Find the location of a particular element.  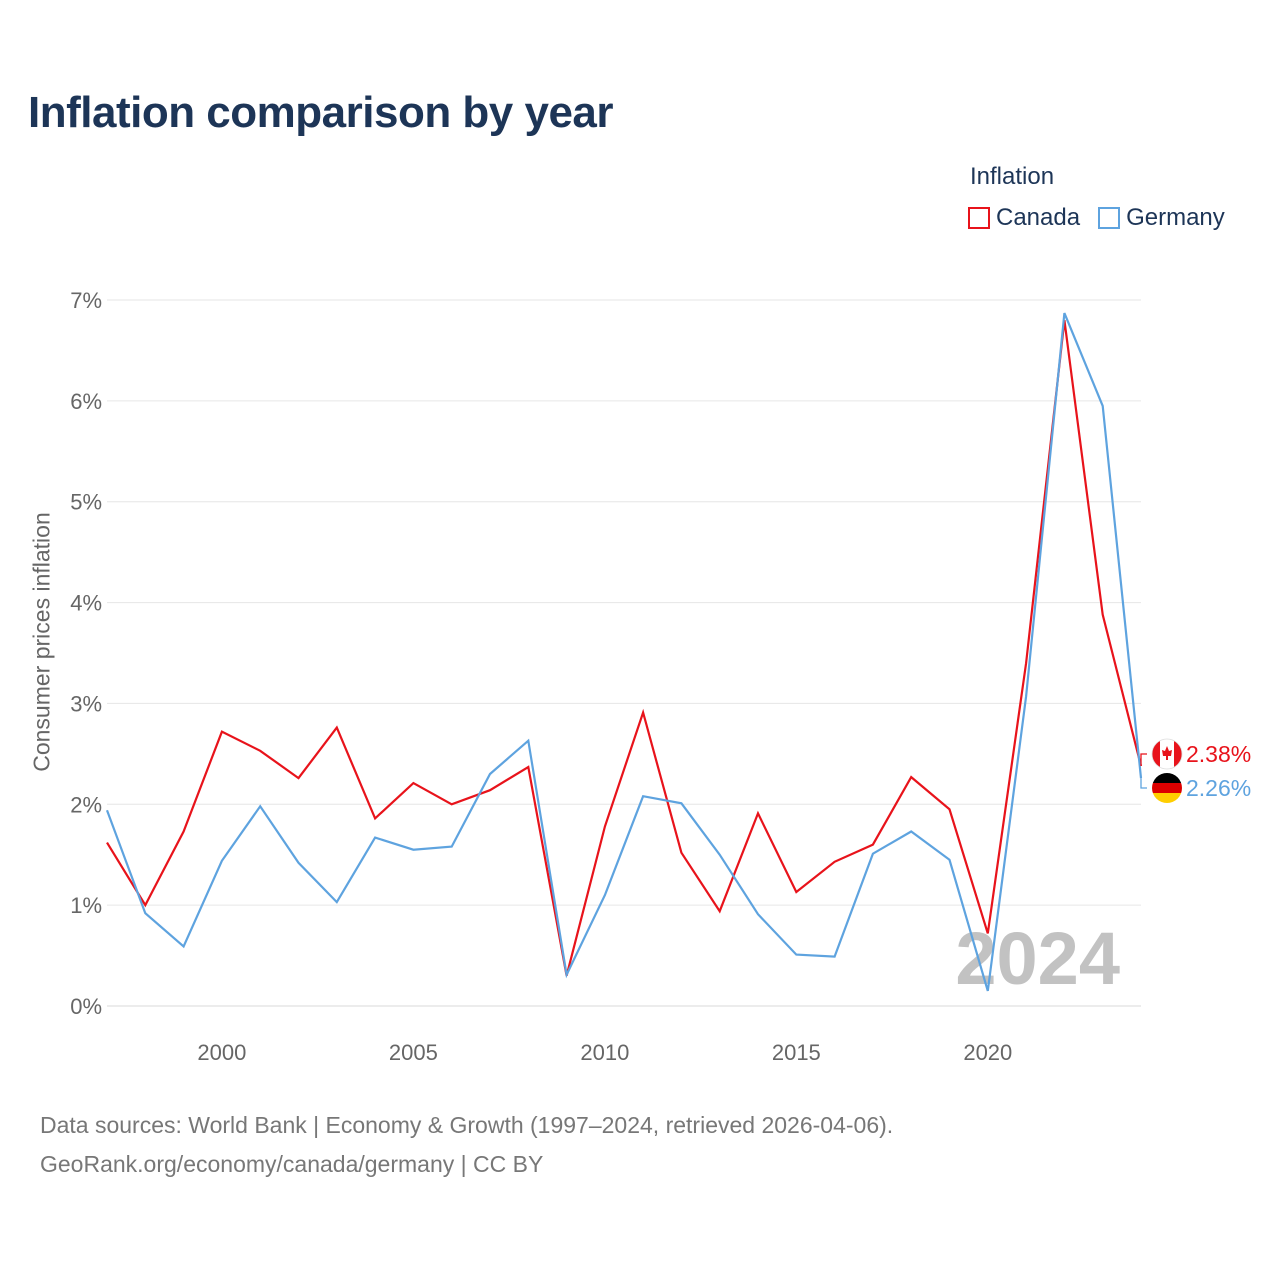

y-tick-label: 3% is located at coordinates (86, 703).